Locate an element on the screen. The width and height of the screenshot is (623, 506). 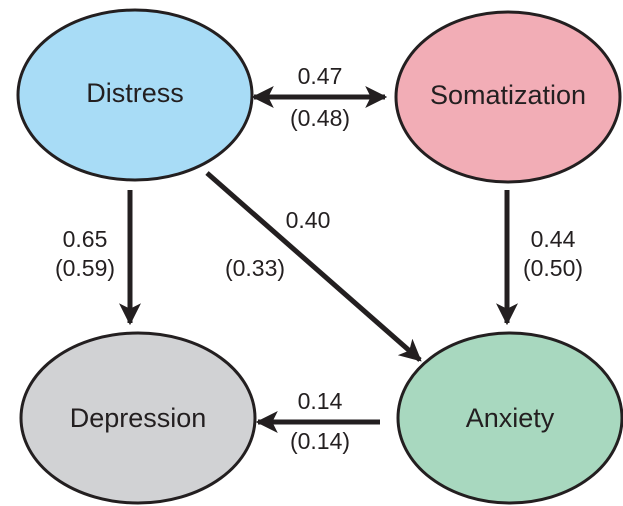
node-label: Distress is located at coordinates (135, 93).